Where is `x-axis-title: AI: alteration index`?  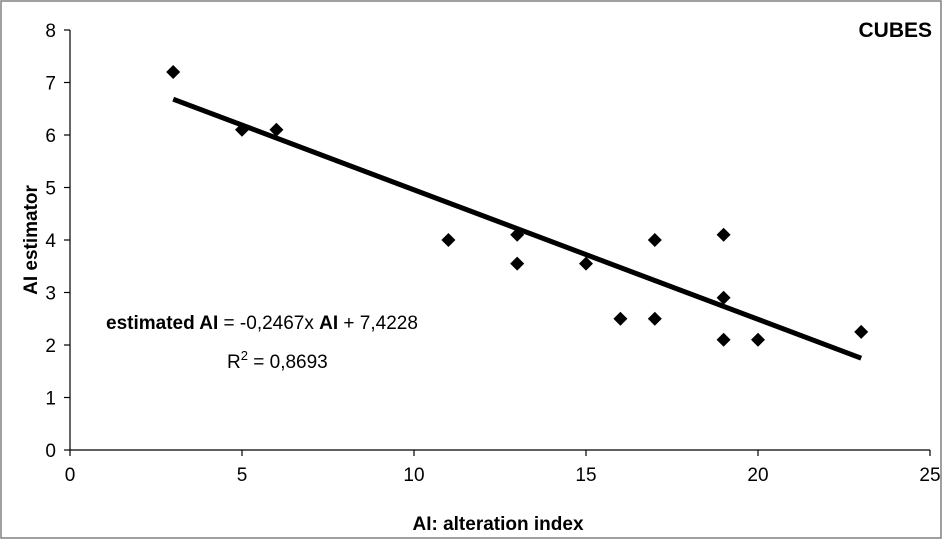
x-axis-title: AI: alteration index is located at coordinates (497, 524).